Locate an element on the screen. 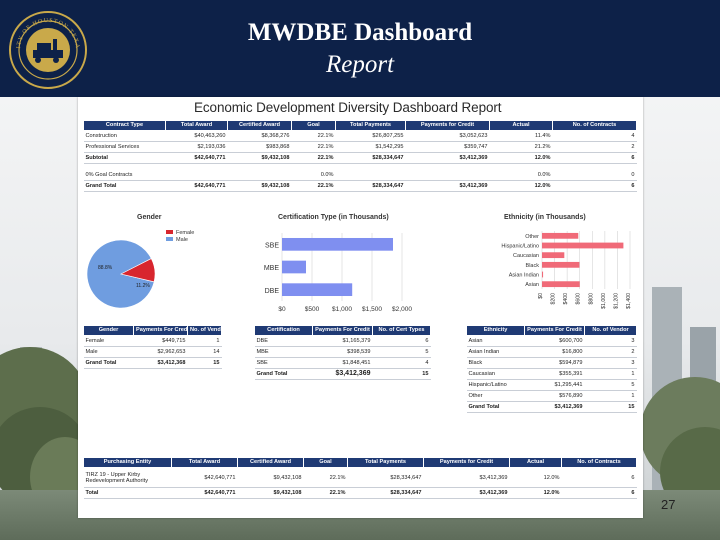 The image size is (720, 540). table-row: Female $449,715 1 is located at coordinates (152, 341).